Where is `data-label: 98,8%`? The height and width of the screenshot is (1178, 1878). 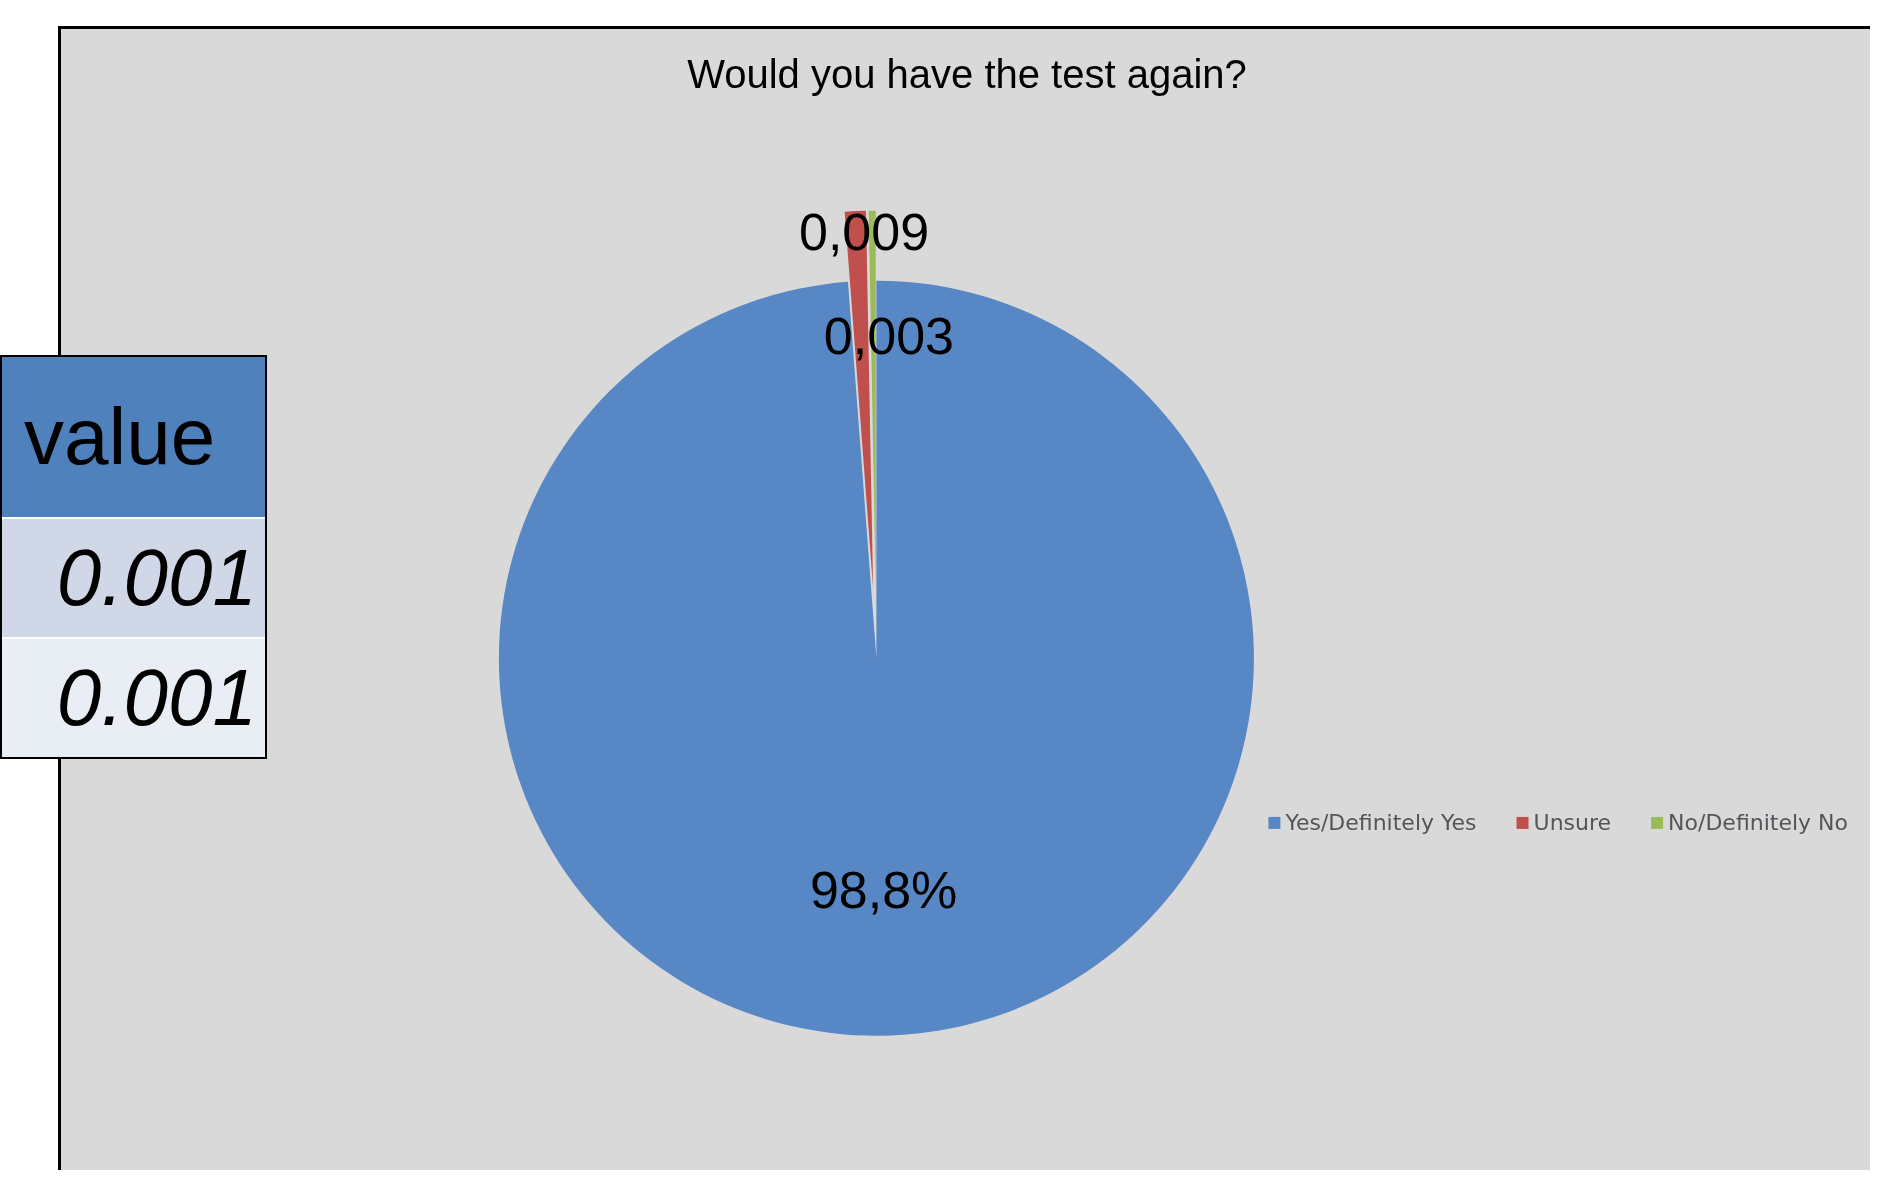
data-label: 98,8% is located at coordinates (883, 889).